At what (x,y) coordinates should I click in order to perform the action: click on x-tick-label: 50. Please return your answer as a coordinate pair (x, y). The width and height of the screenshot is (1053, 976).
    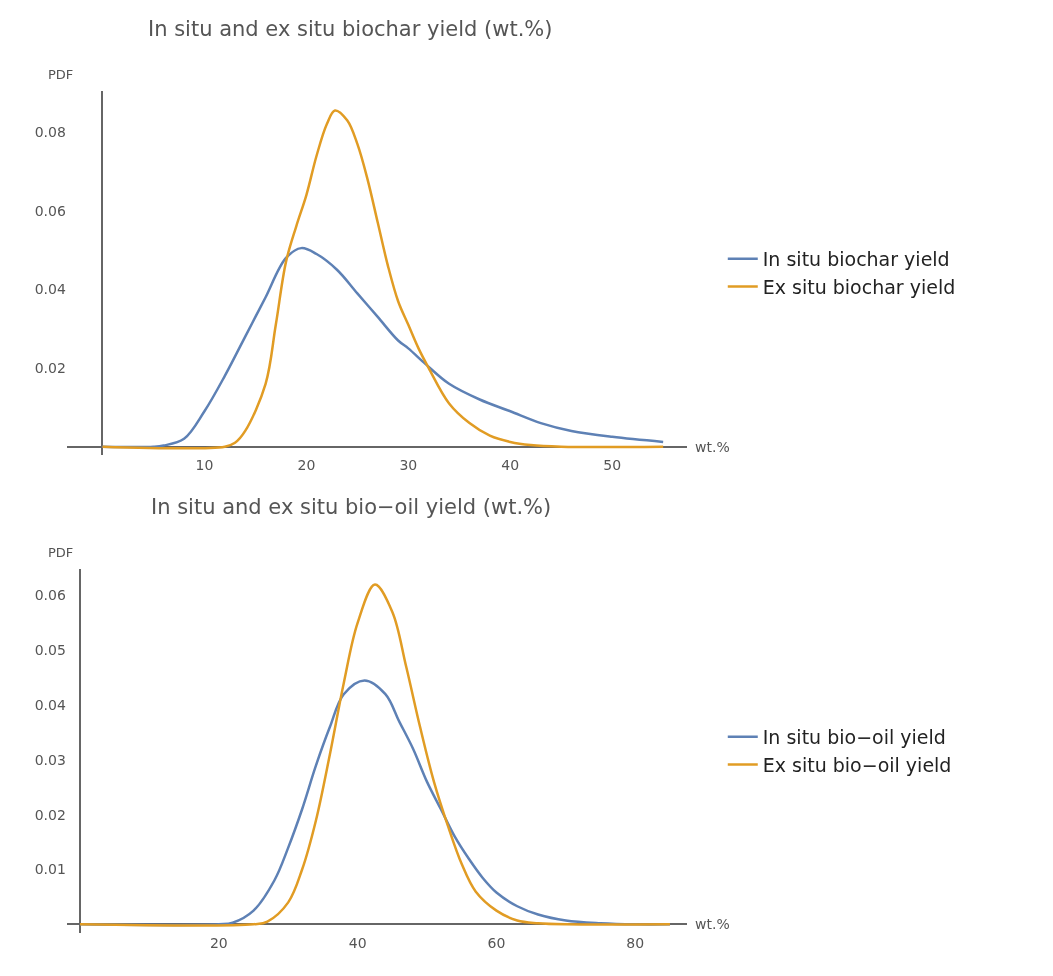
    Looking at the image, I should click on (612, 464).